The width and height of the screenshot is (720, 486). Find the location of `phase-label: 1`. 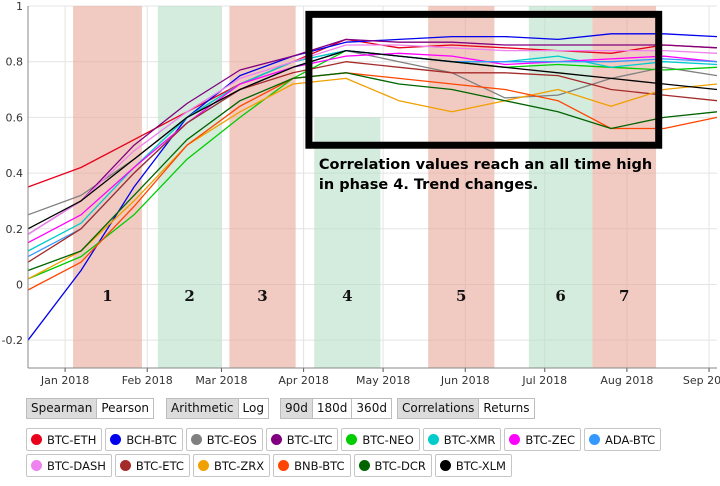

phase-label: 1 is located at coordinates (107, 296).